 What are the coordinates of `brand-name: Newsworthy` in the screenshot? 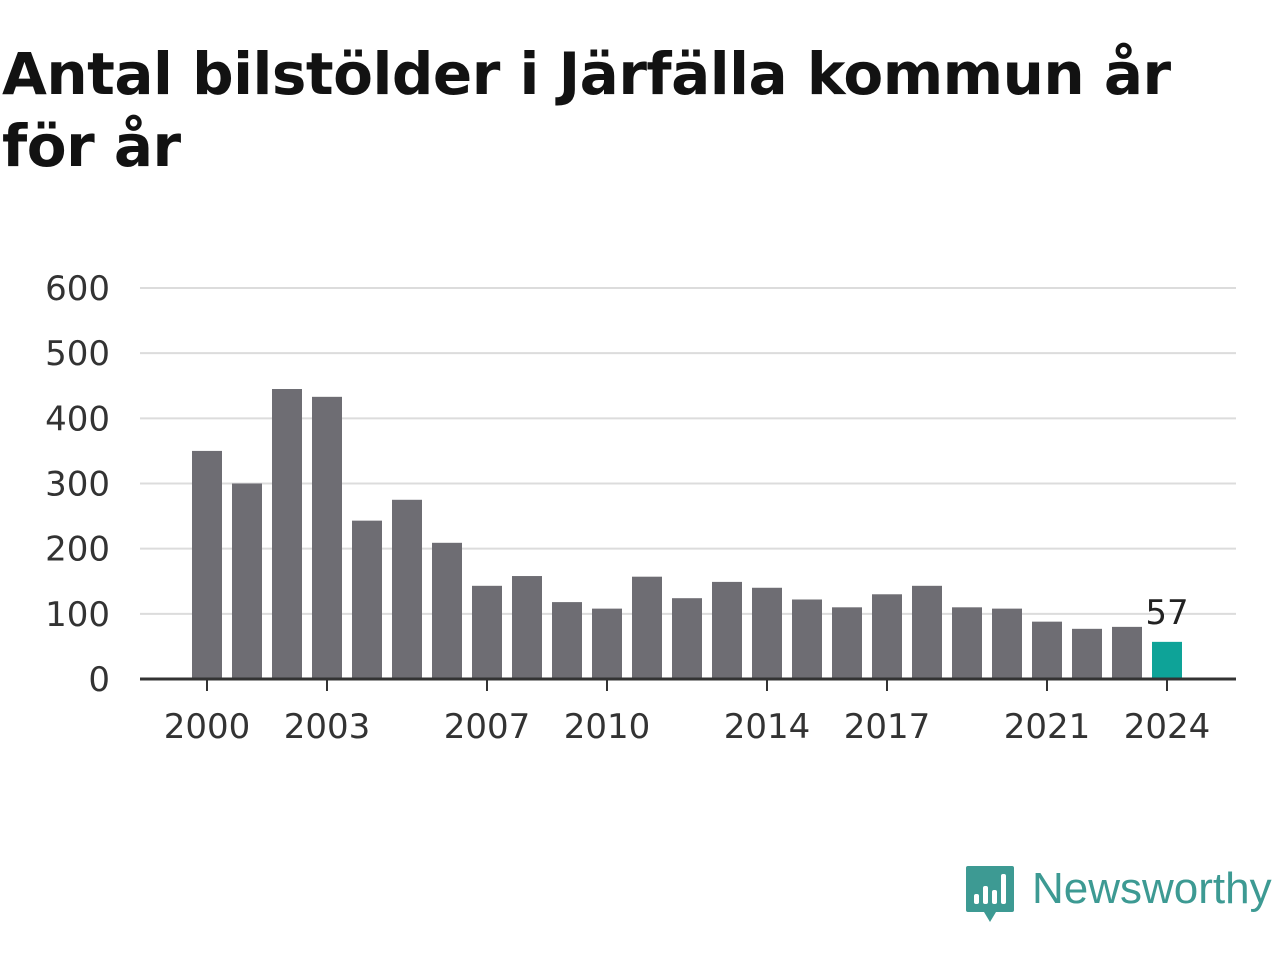 It's located at (1152, 888).